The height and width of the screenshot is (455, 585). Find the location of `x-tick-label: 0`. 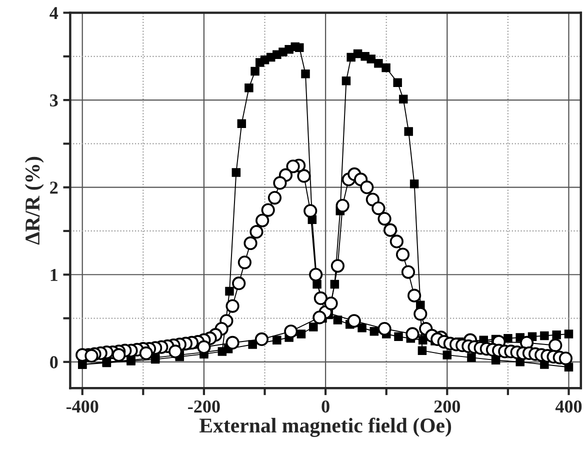

x-tick-label: 0 is located at coordinates (326, 406).